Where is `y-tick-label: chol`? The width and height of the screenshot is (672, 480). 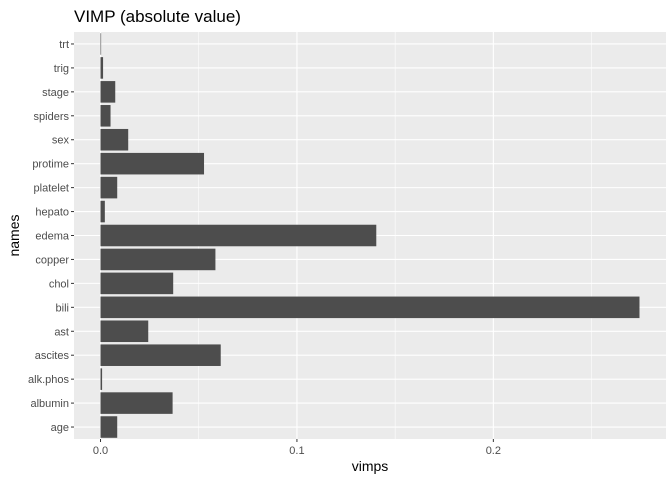
y-tick-label: chol is located at coordinates (59, 284).